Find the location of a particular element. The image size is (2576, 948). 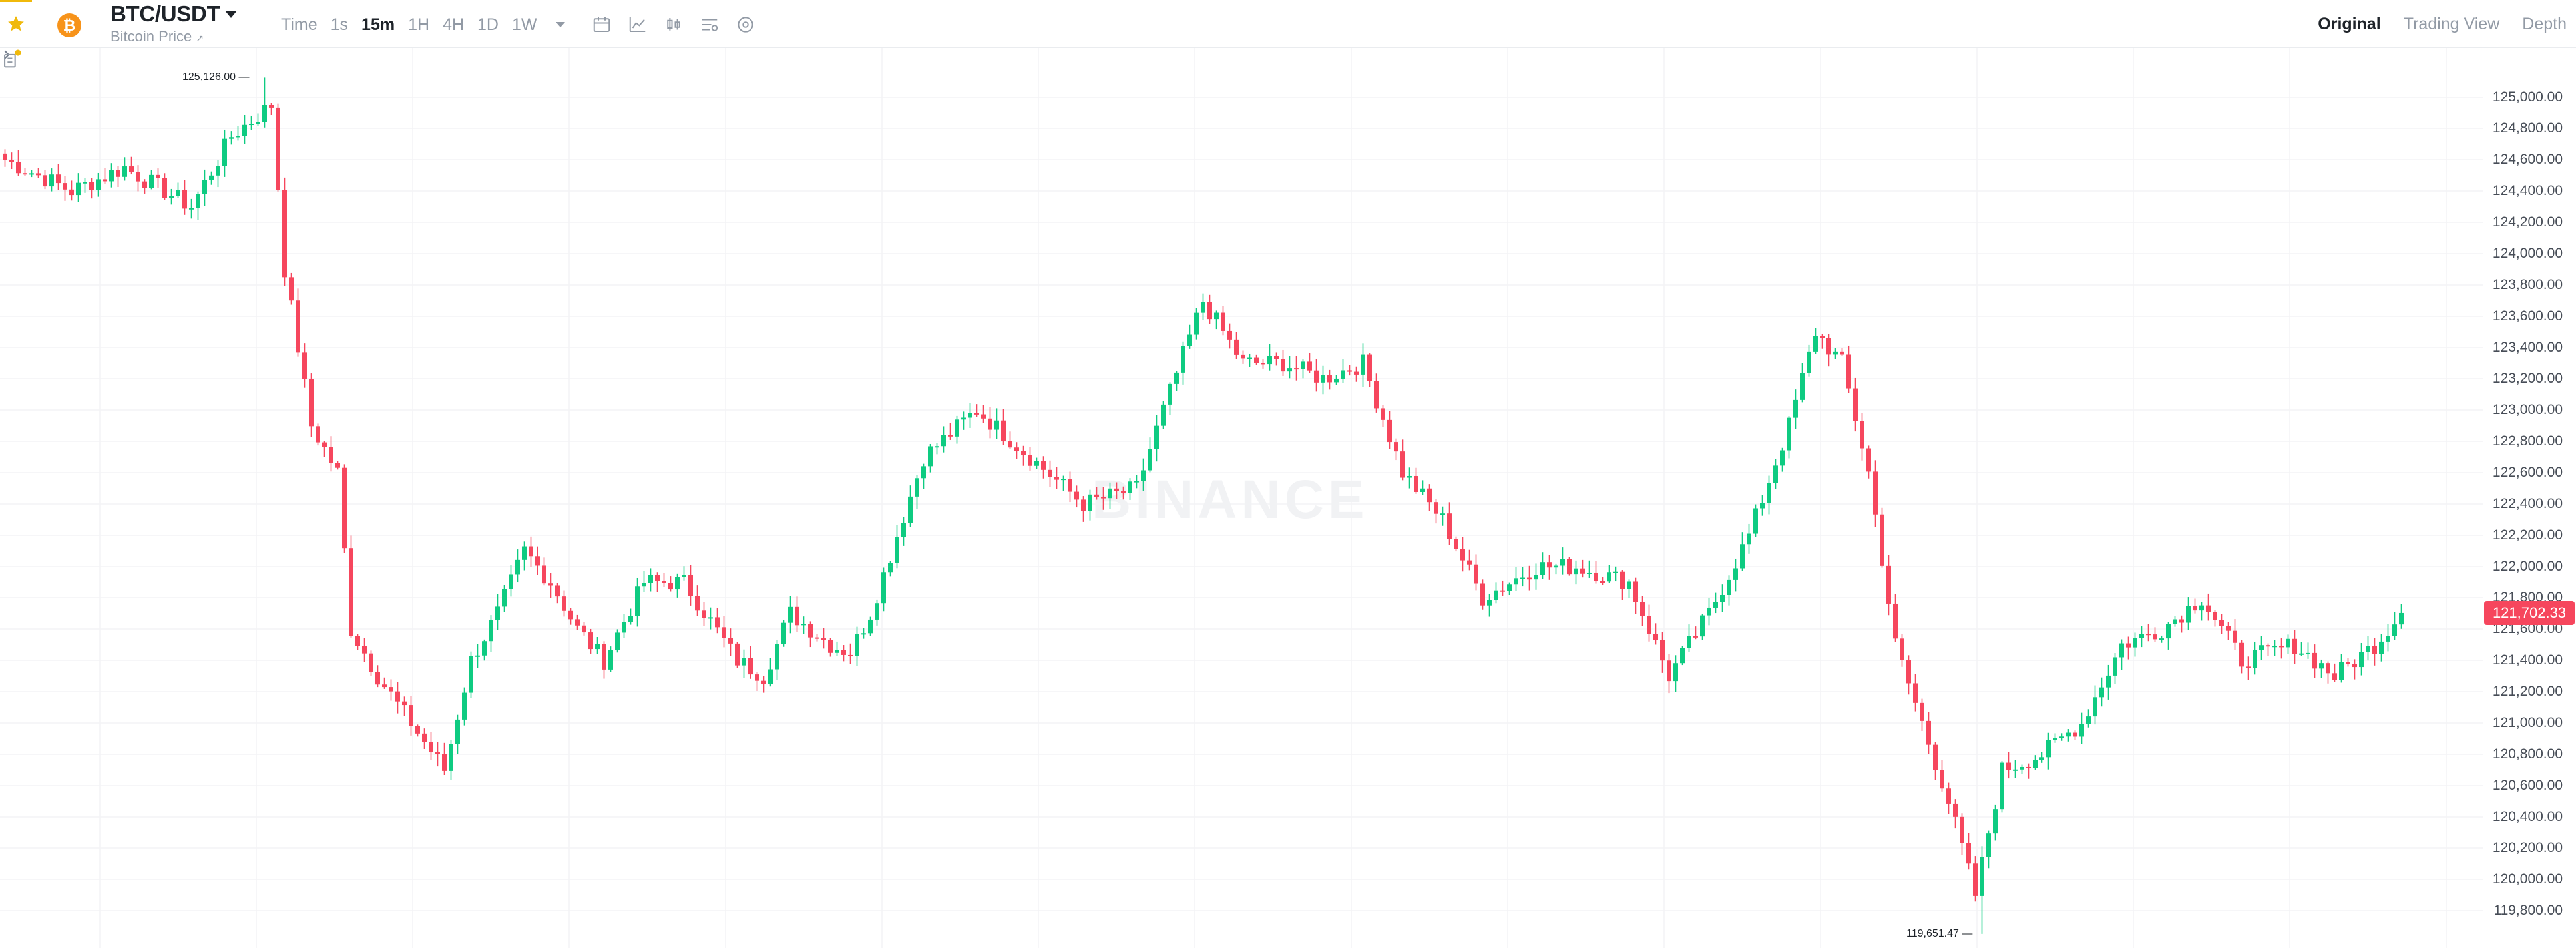

interval-1w: 1W is located at coordinates (524, 25).